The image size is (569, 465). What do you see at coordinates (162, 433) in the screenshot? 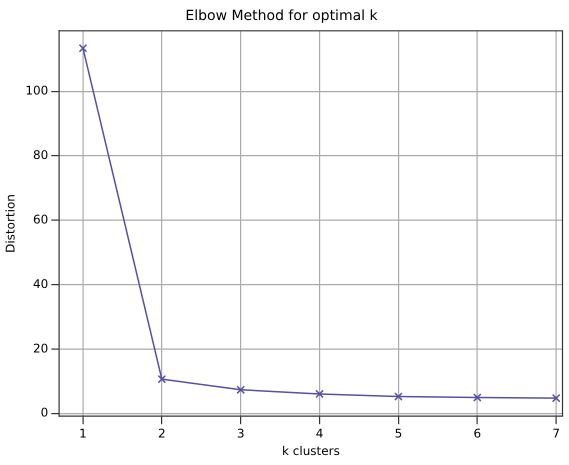
I see `x-tick-label: 2` at bounding box center [162, 433].